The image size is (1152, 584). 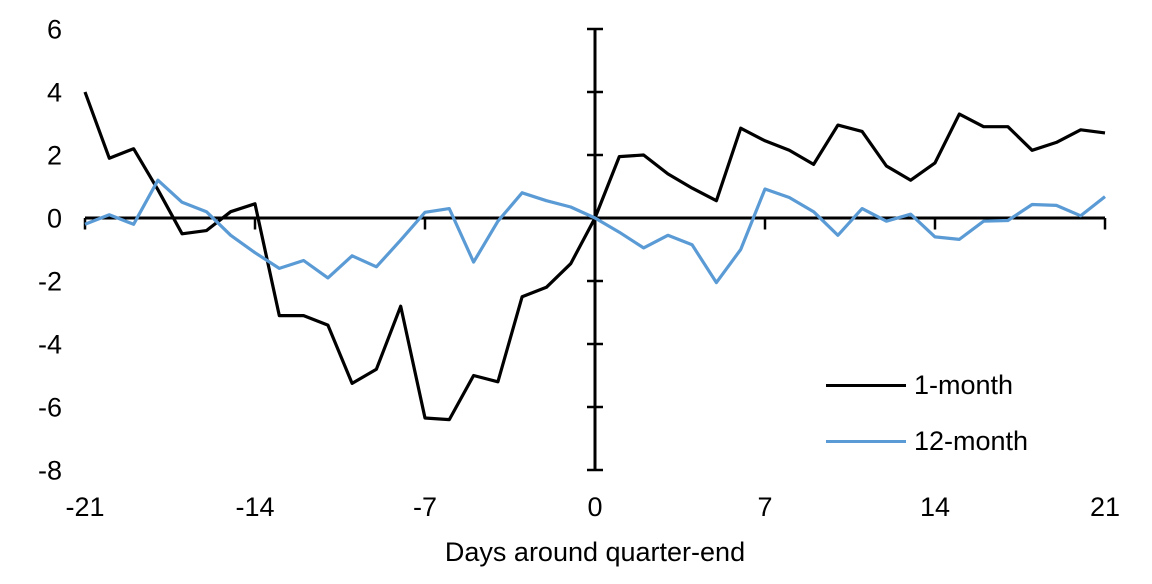 I want to click on y-tick-label: 4, so click(x=54, y=93).